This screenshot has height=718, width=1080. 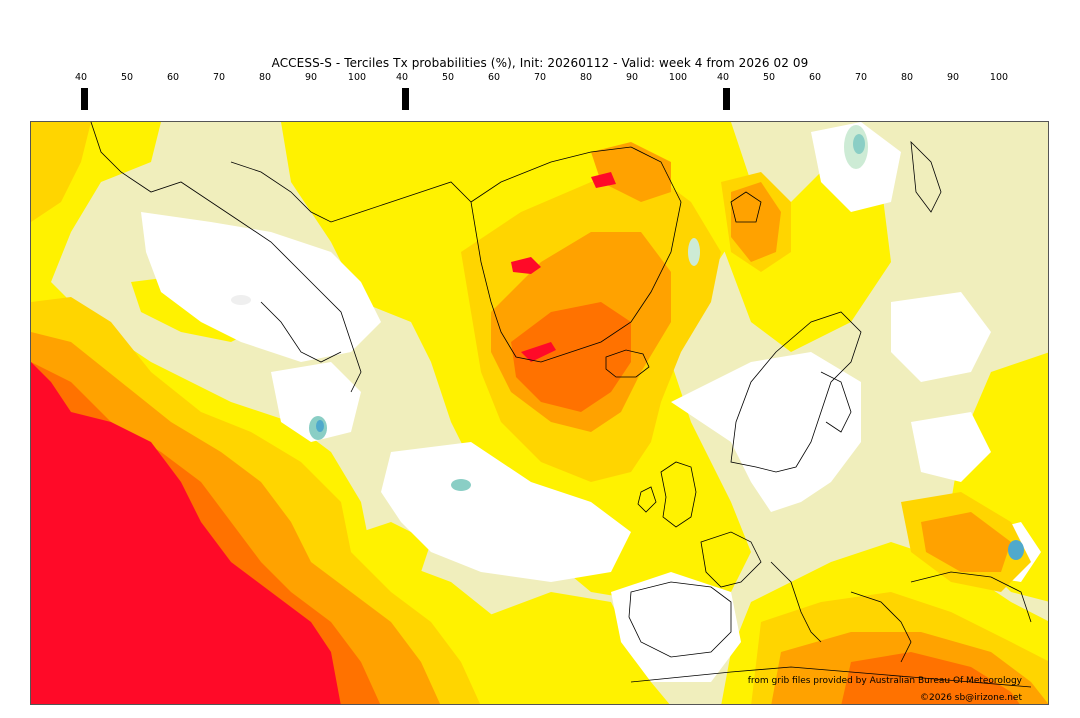 What do you see at coordinates (881, 627) in the screenshot?
I see `coast-balkans` at bounding box center [881, 627].